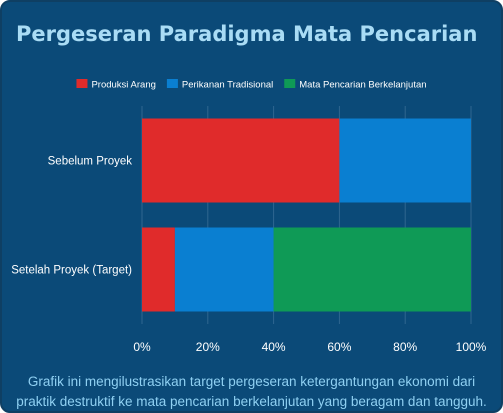  I want to click on x-tick-label: 40%, so click(274, 347).